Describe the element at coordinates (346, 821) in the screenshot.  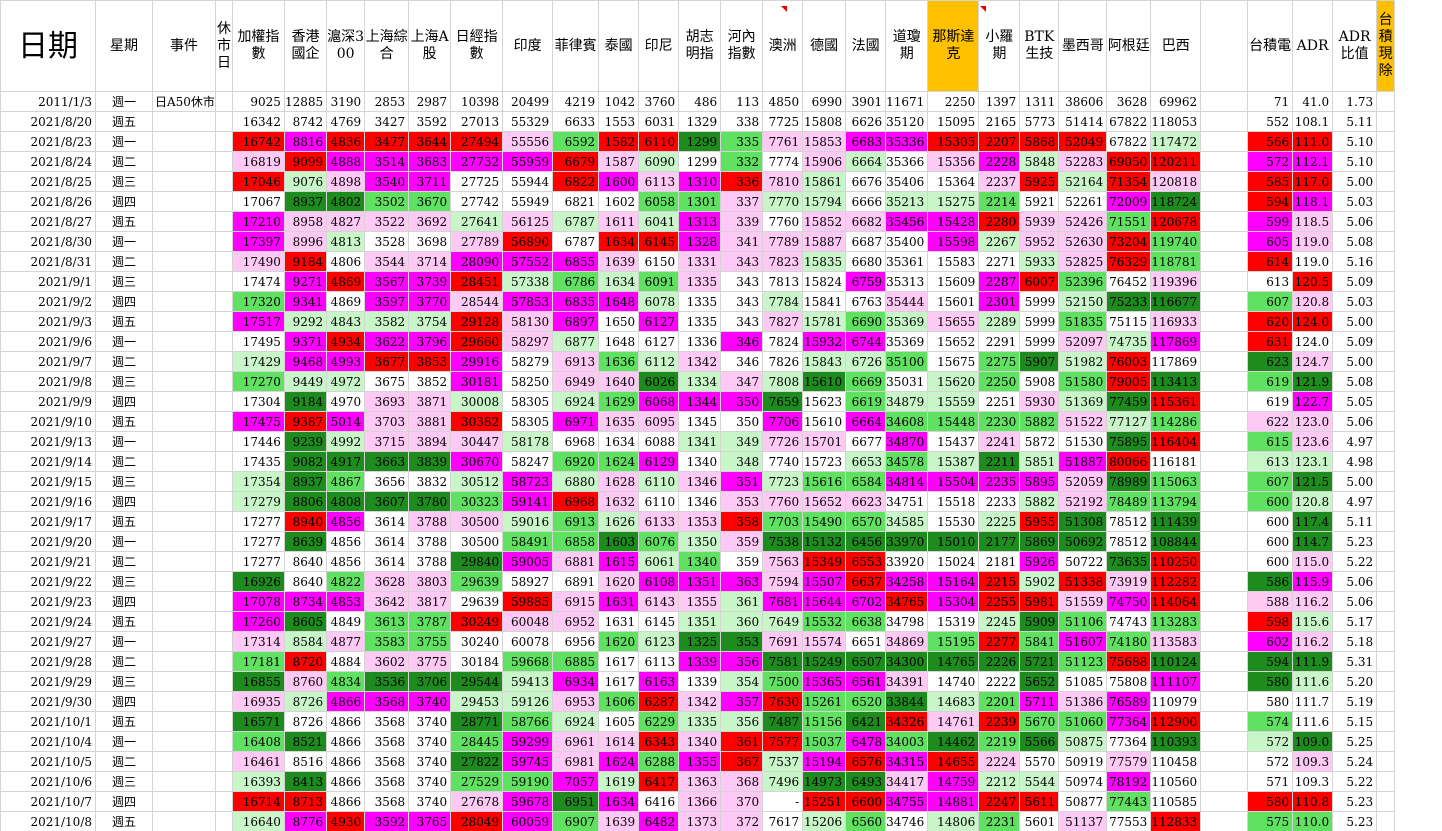
I see `table-cell: 4930` at that location.